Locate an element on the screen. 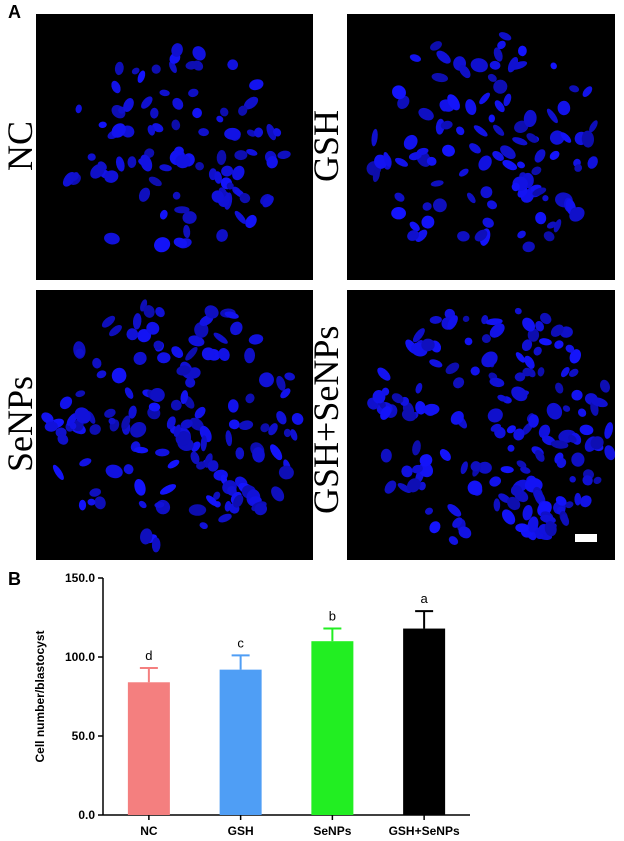 The width and height of the screenshot is (624, 841). nuclei-layer is located at coordinates (176, 148).